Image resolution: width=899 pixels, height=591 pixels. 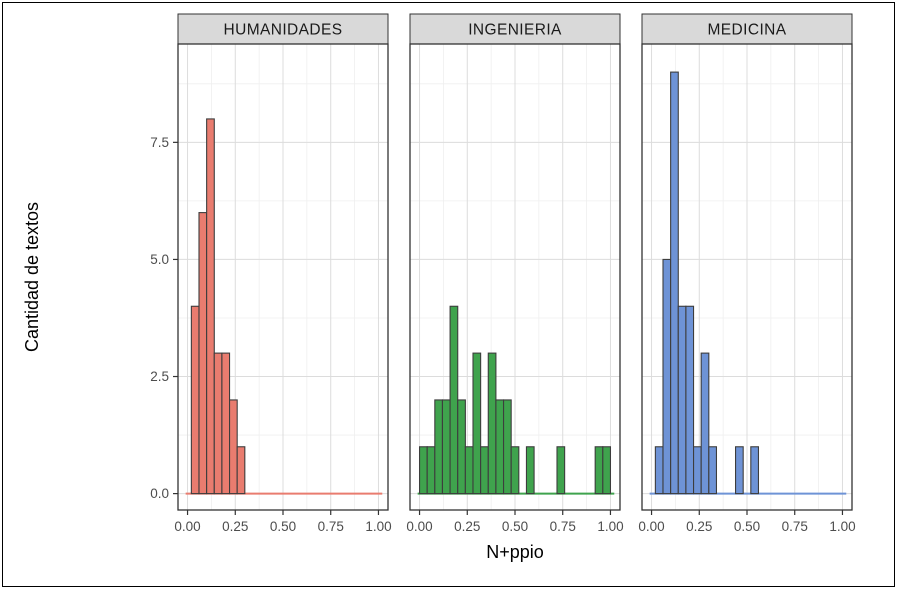 I want to click on x-axis-title: N+ppio, so click(x=515, y=552).